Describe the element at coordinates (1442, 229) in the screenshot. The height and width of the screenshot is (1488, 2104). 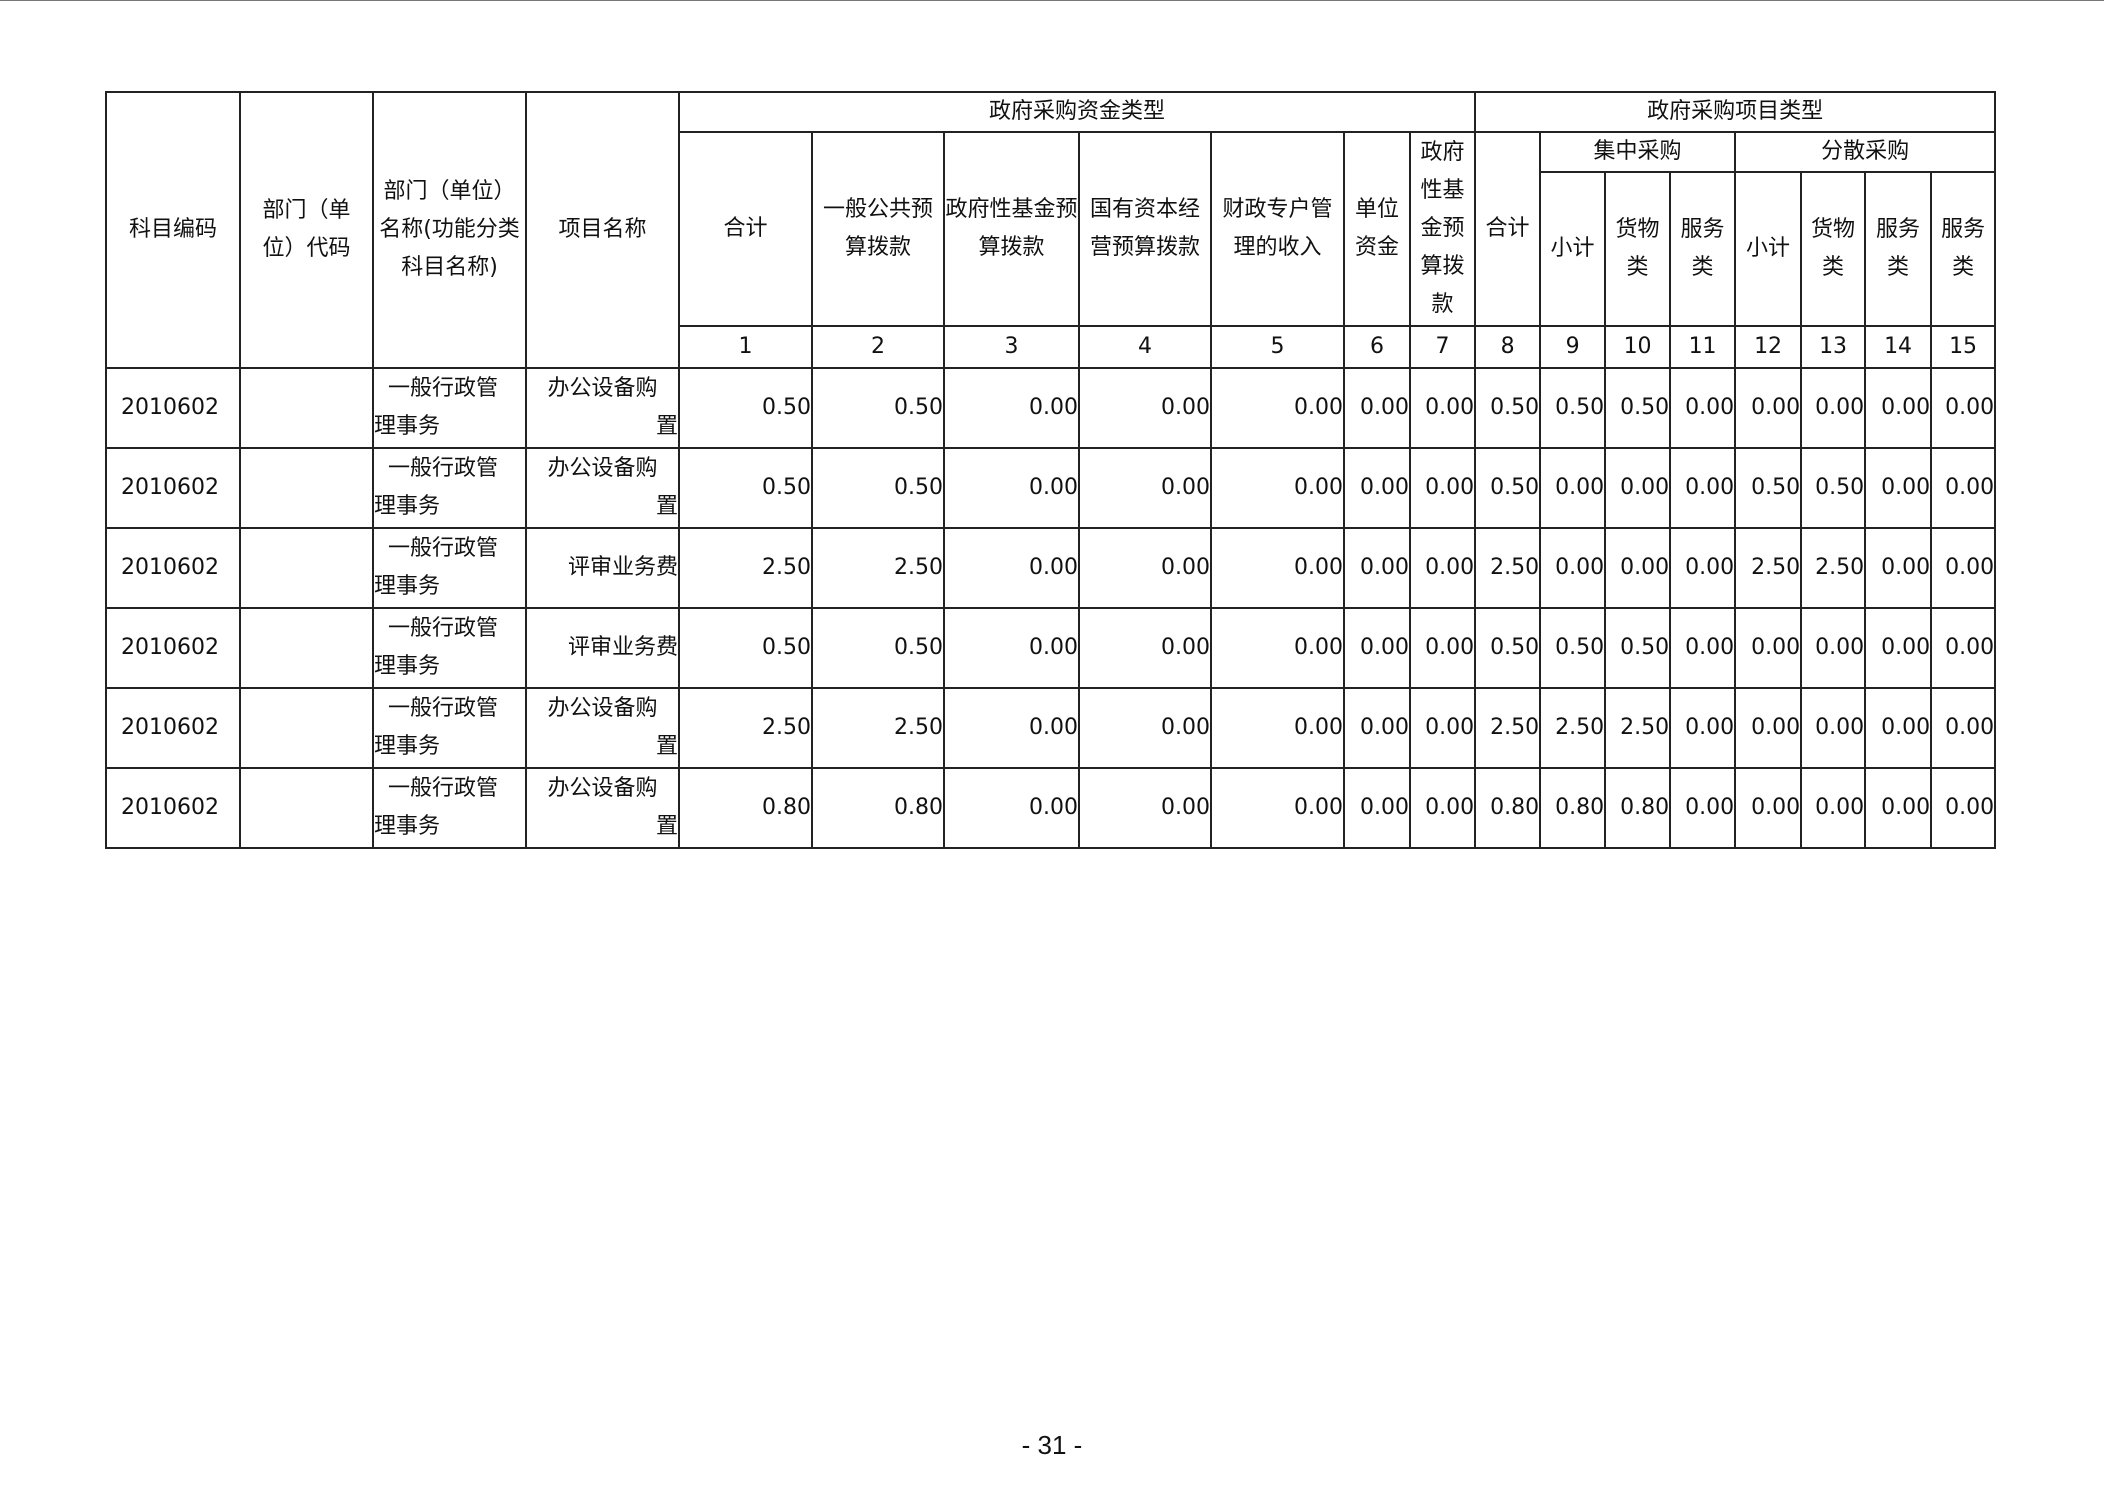
I see `header-gov-fund-appropriation: 政府性基金预算拨款` at that location.